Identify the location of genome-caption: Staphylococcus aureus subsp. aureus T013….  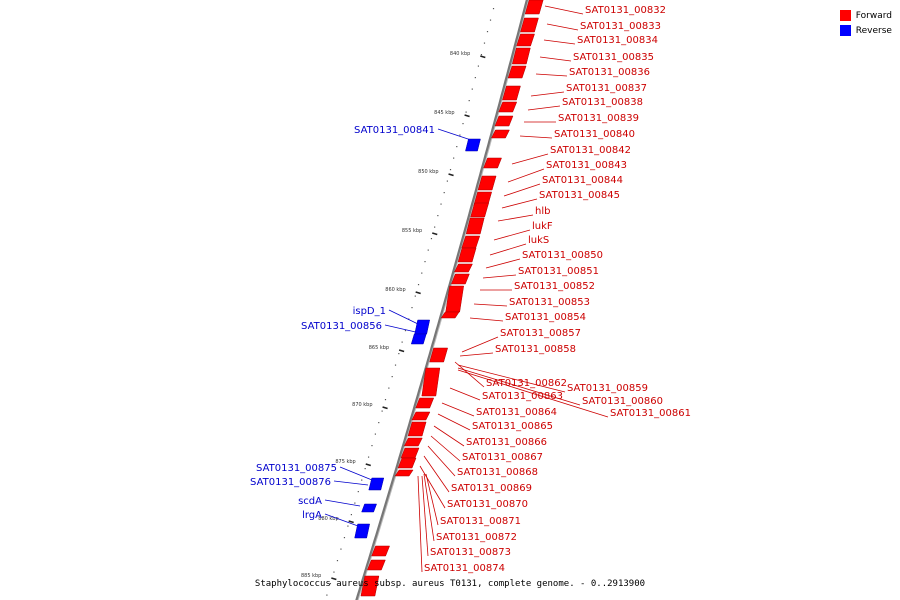
(450, 584).